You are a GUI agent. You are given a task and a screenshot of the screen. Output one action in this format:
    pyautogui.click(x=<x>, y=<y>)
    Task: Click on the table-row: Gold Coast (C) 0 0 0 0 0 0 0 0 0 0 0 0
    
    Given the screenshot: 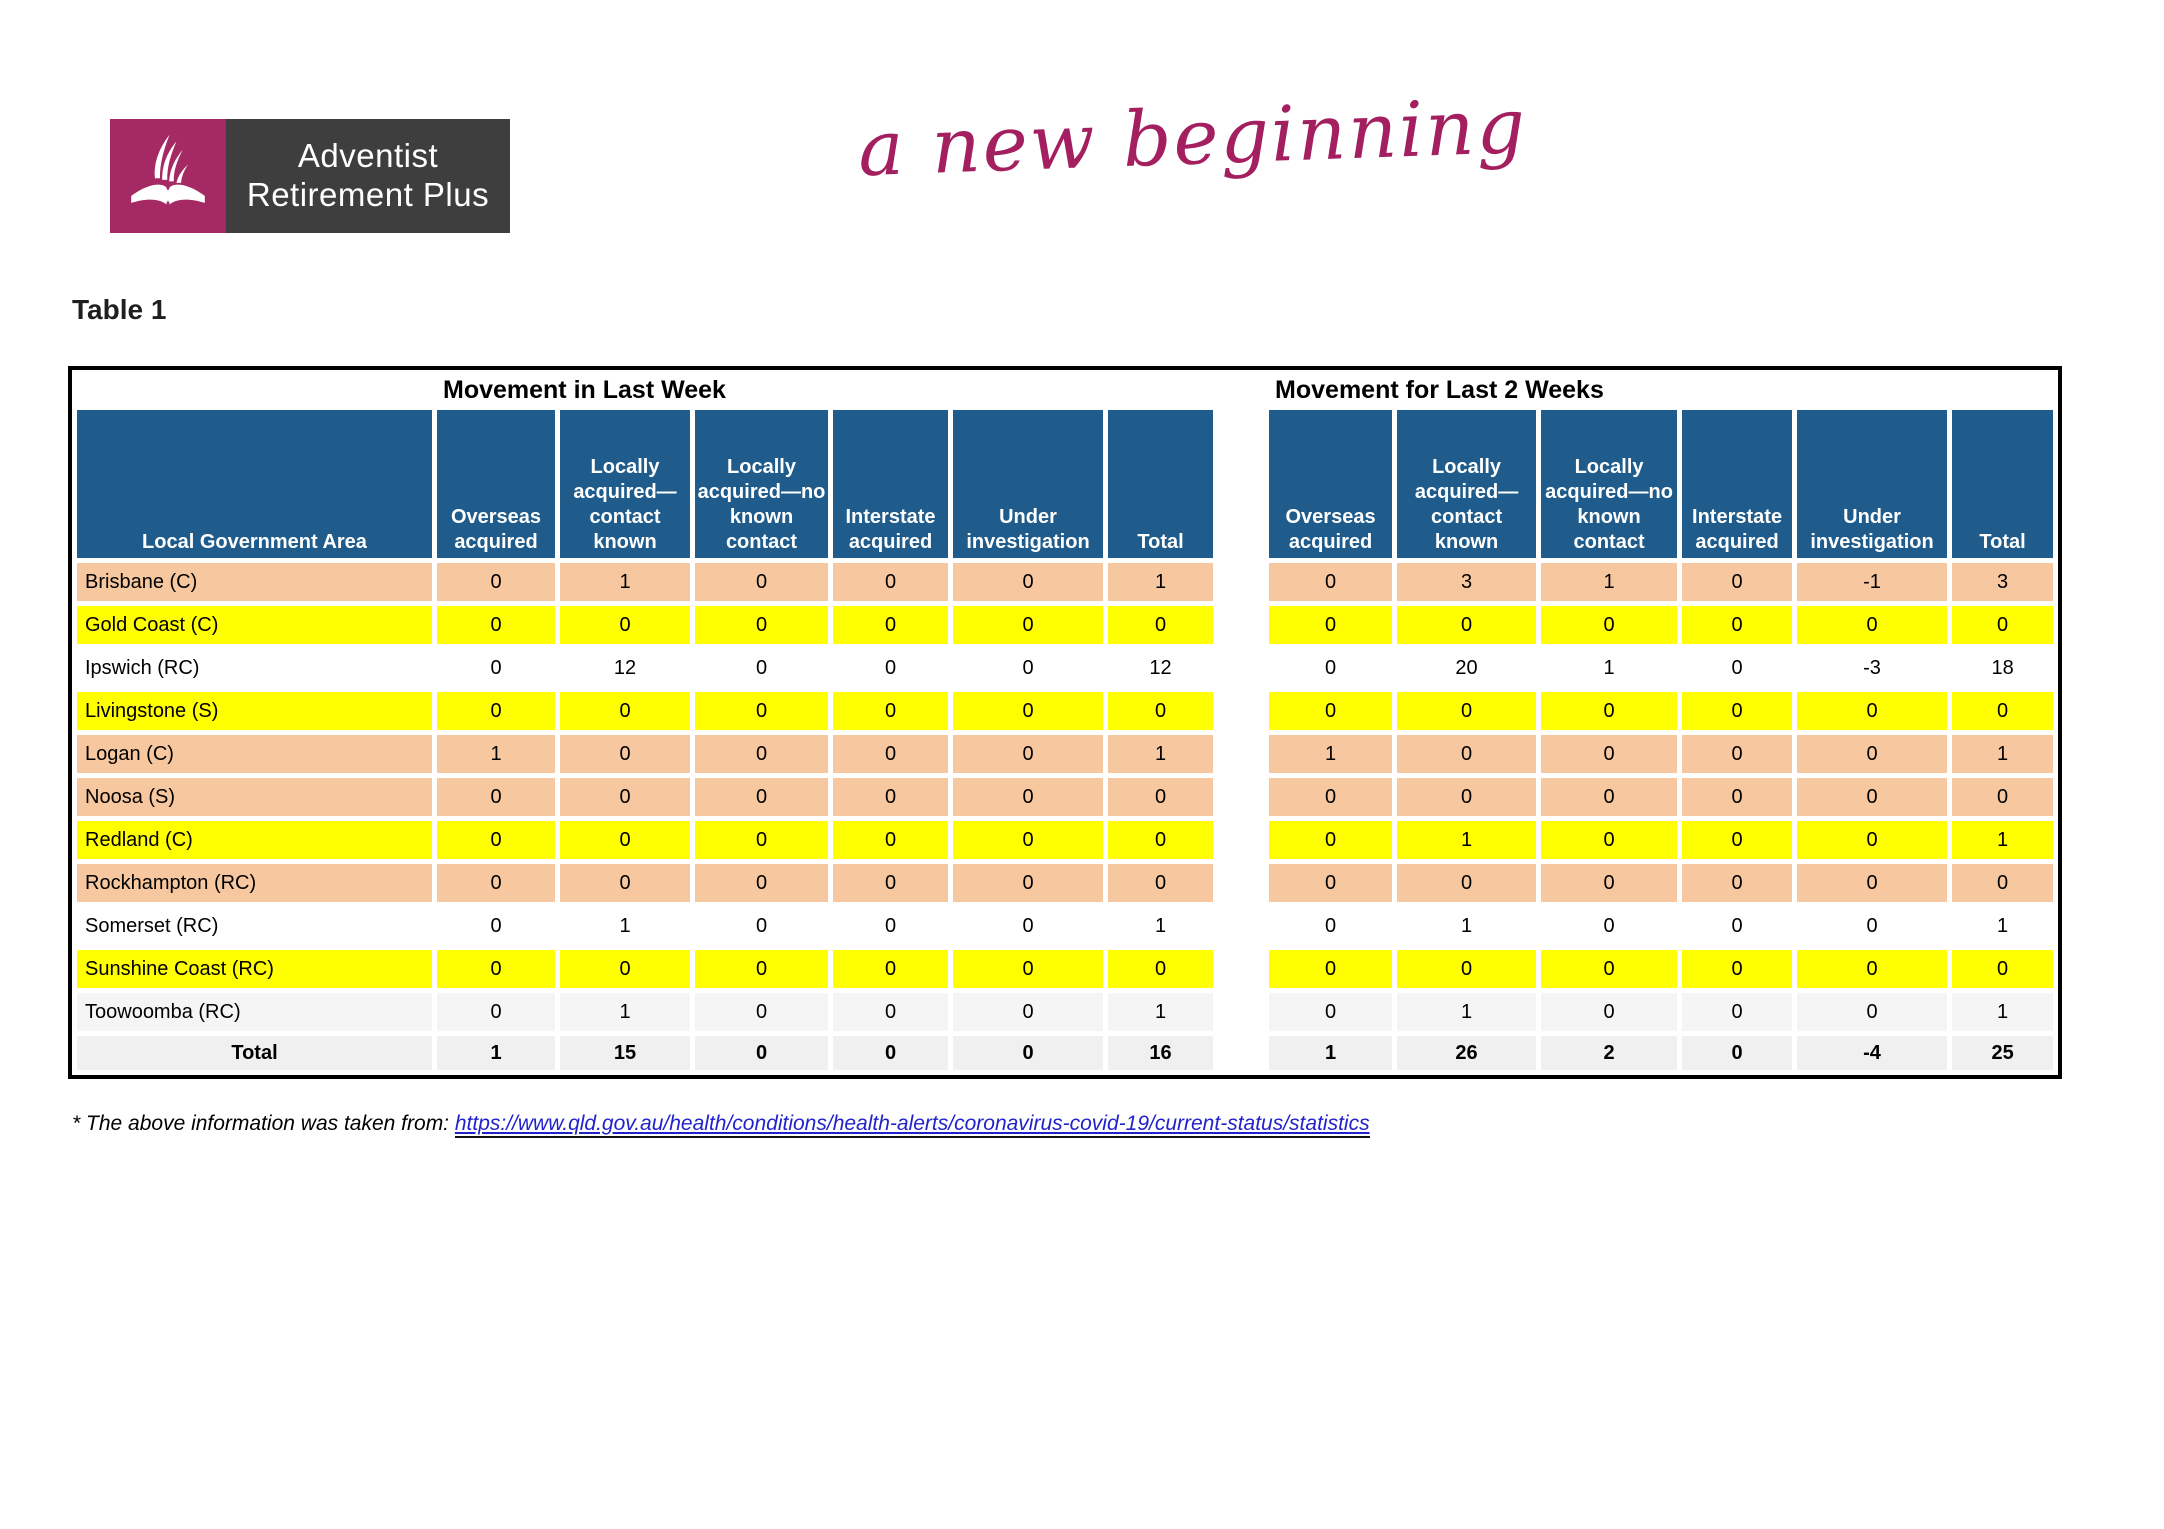 What is the action you would take?
    pyautogui.click(x=1065, y=625)
    